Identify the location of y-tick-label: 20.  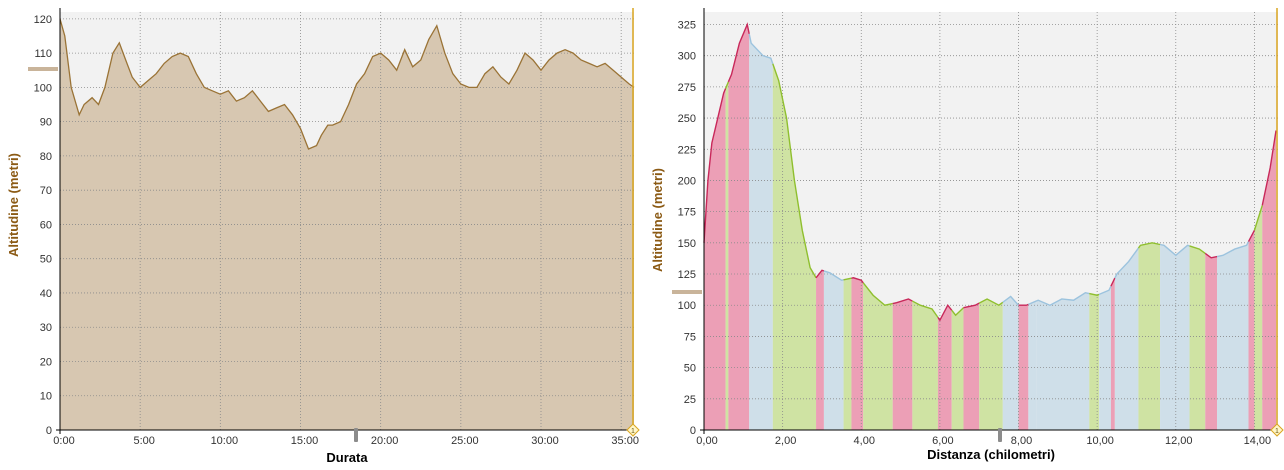
(46, 362).